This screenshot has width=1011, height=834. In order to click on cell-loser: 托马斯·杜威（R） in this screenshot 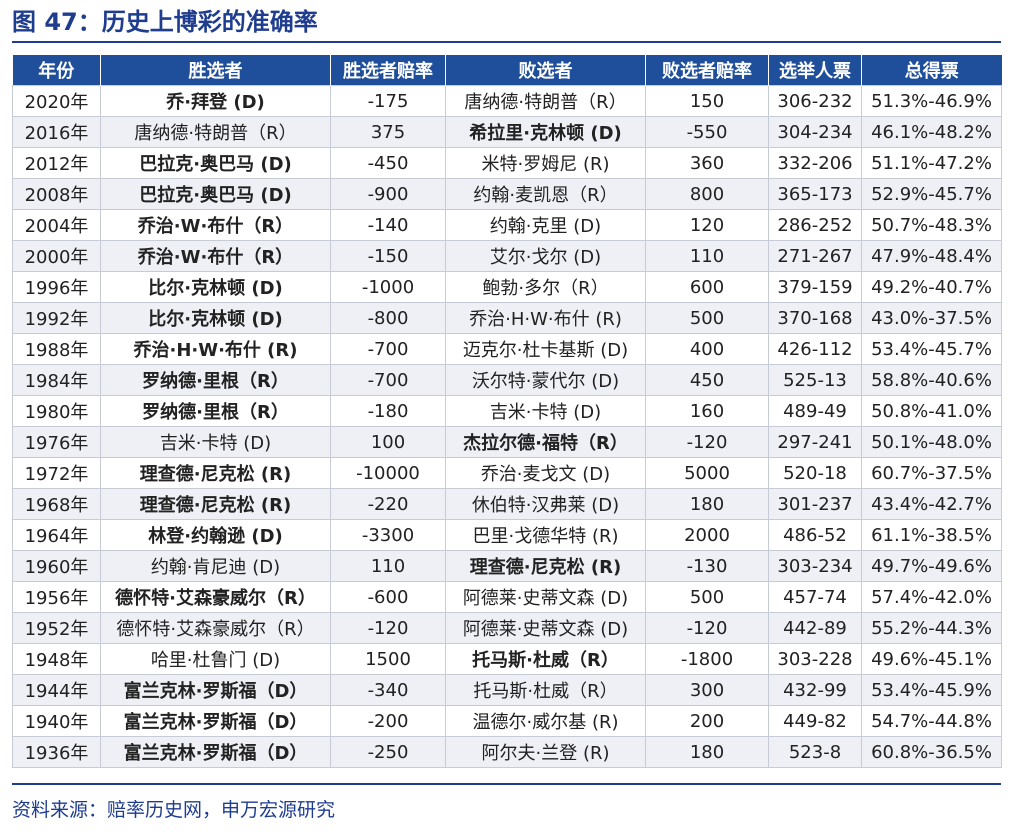, I will do `click(545, 659)`.